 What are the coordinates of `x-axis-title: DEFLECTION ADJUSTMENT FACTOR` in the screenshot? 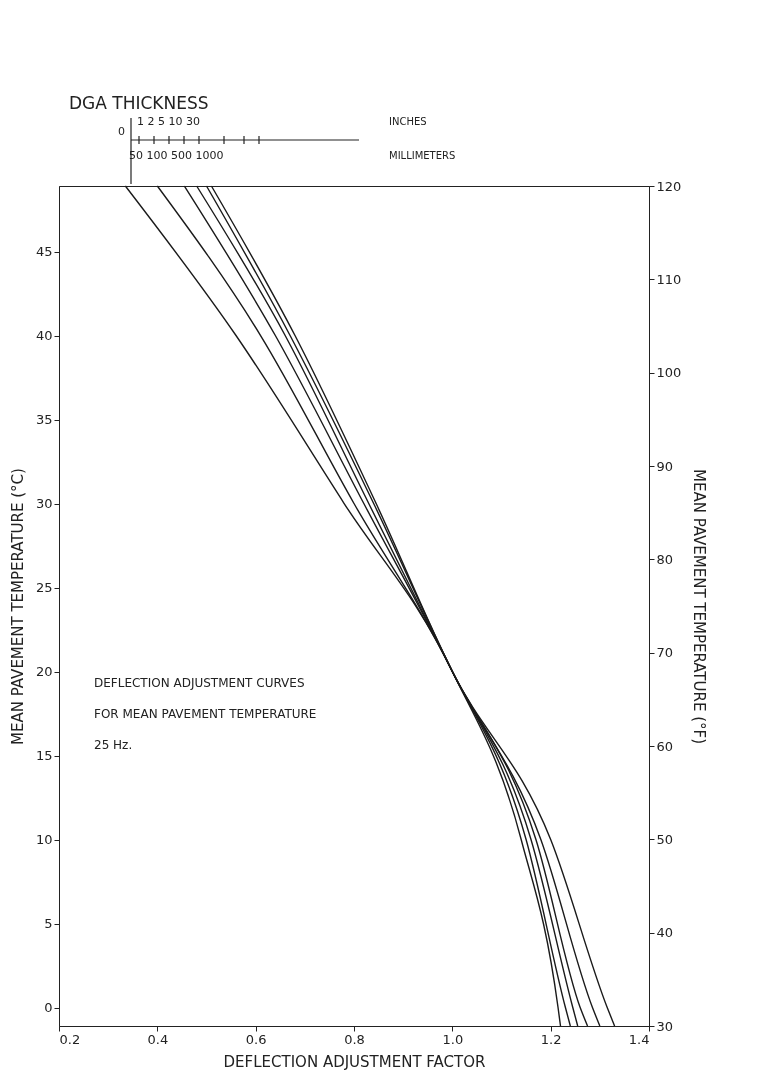 It's located at (354, 1061).